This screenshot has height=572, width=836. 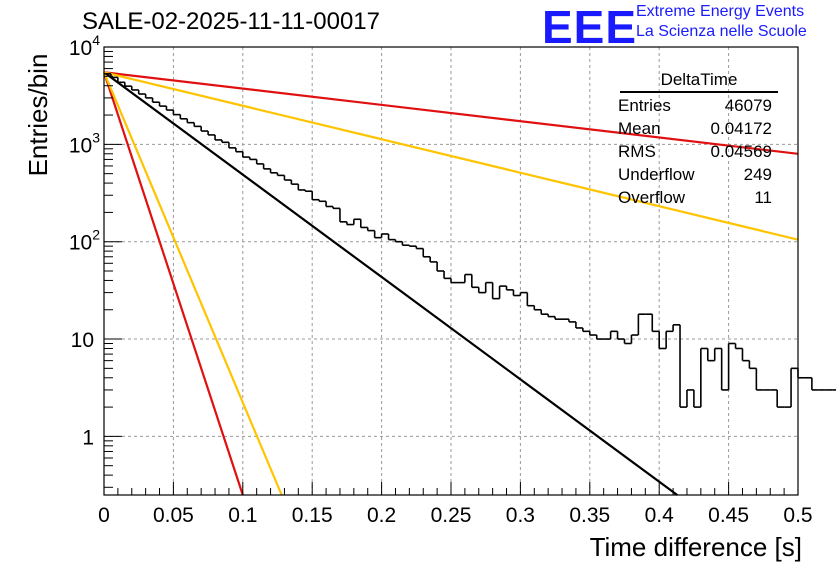 What do you see at coordinates (88, 437) in the screenshot?
I see `y-tick-label: 1` at bounding box center [88, 437].